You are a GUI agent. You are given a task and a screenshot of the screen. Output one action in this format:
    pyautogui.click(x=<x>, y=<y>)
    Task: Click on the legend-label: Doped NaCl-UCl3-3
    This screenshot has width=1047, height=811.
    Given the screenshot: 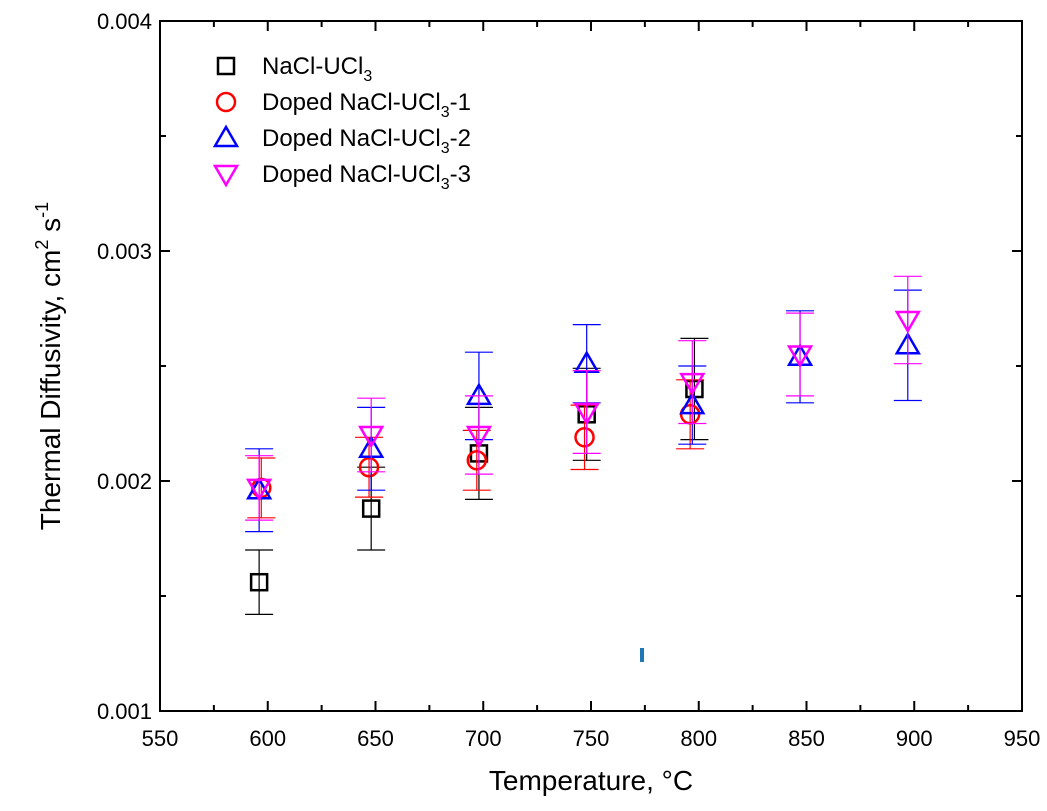 What is the action you would take?
    pyautogui.click(x=366, y=177)
    